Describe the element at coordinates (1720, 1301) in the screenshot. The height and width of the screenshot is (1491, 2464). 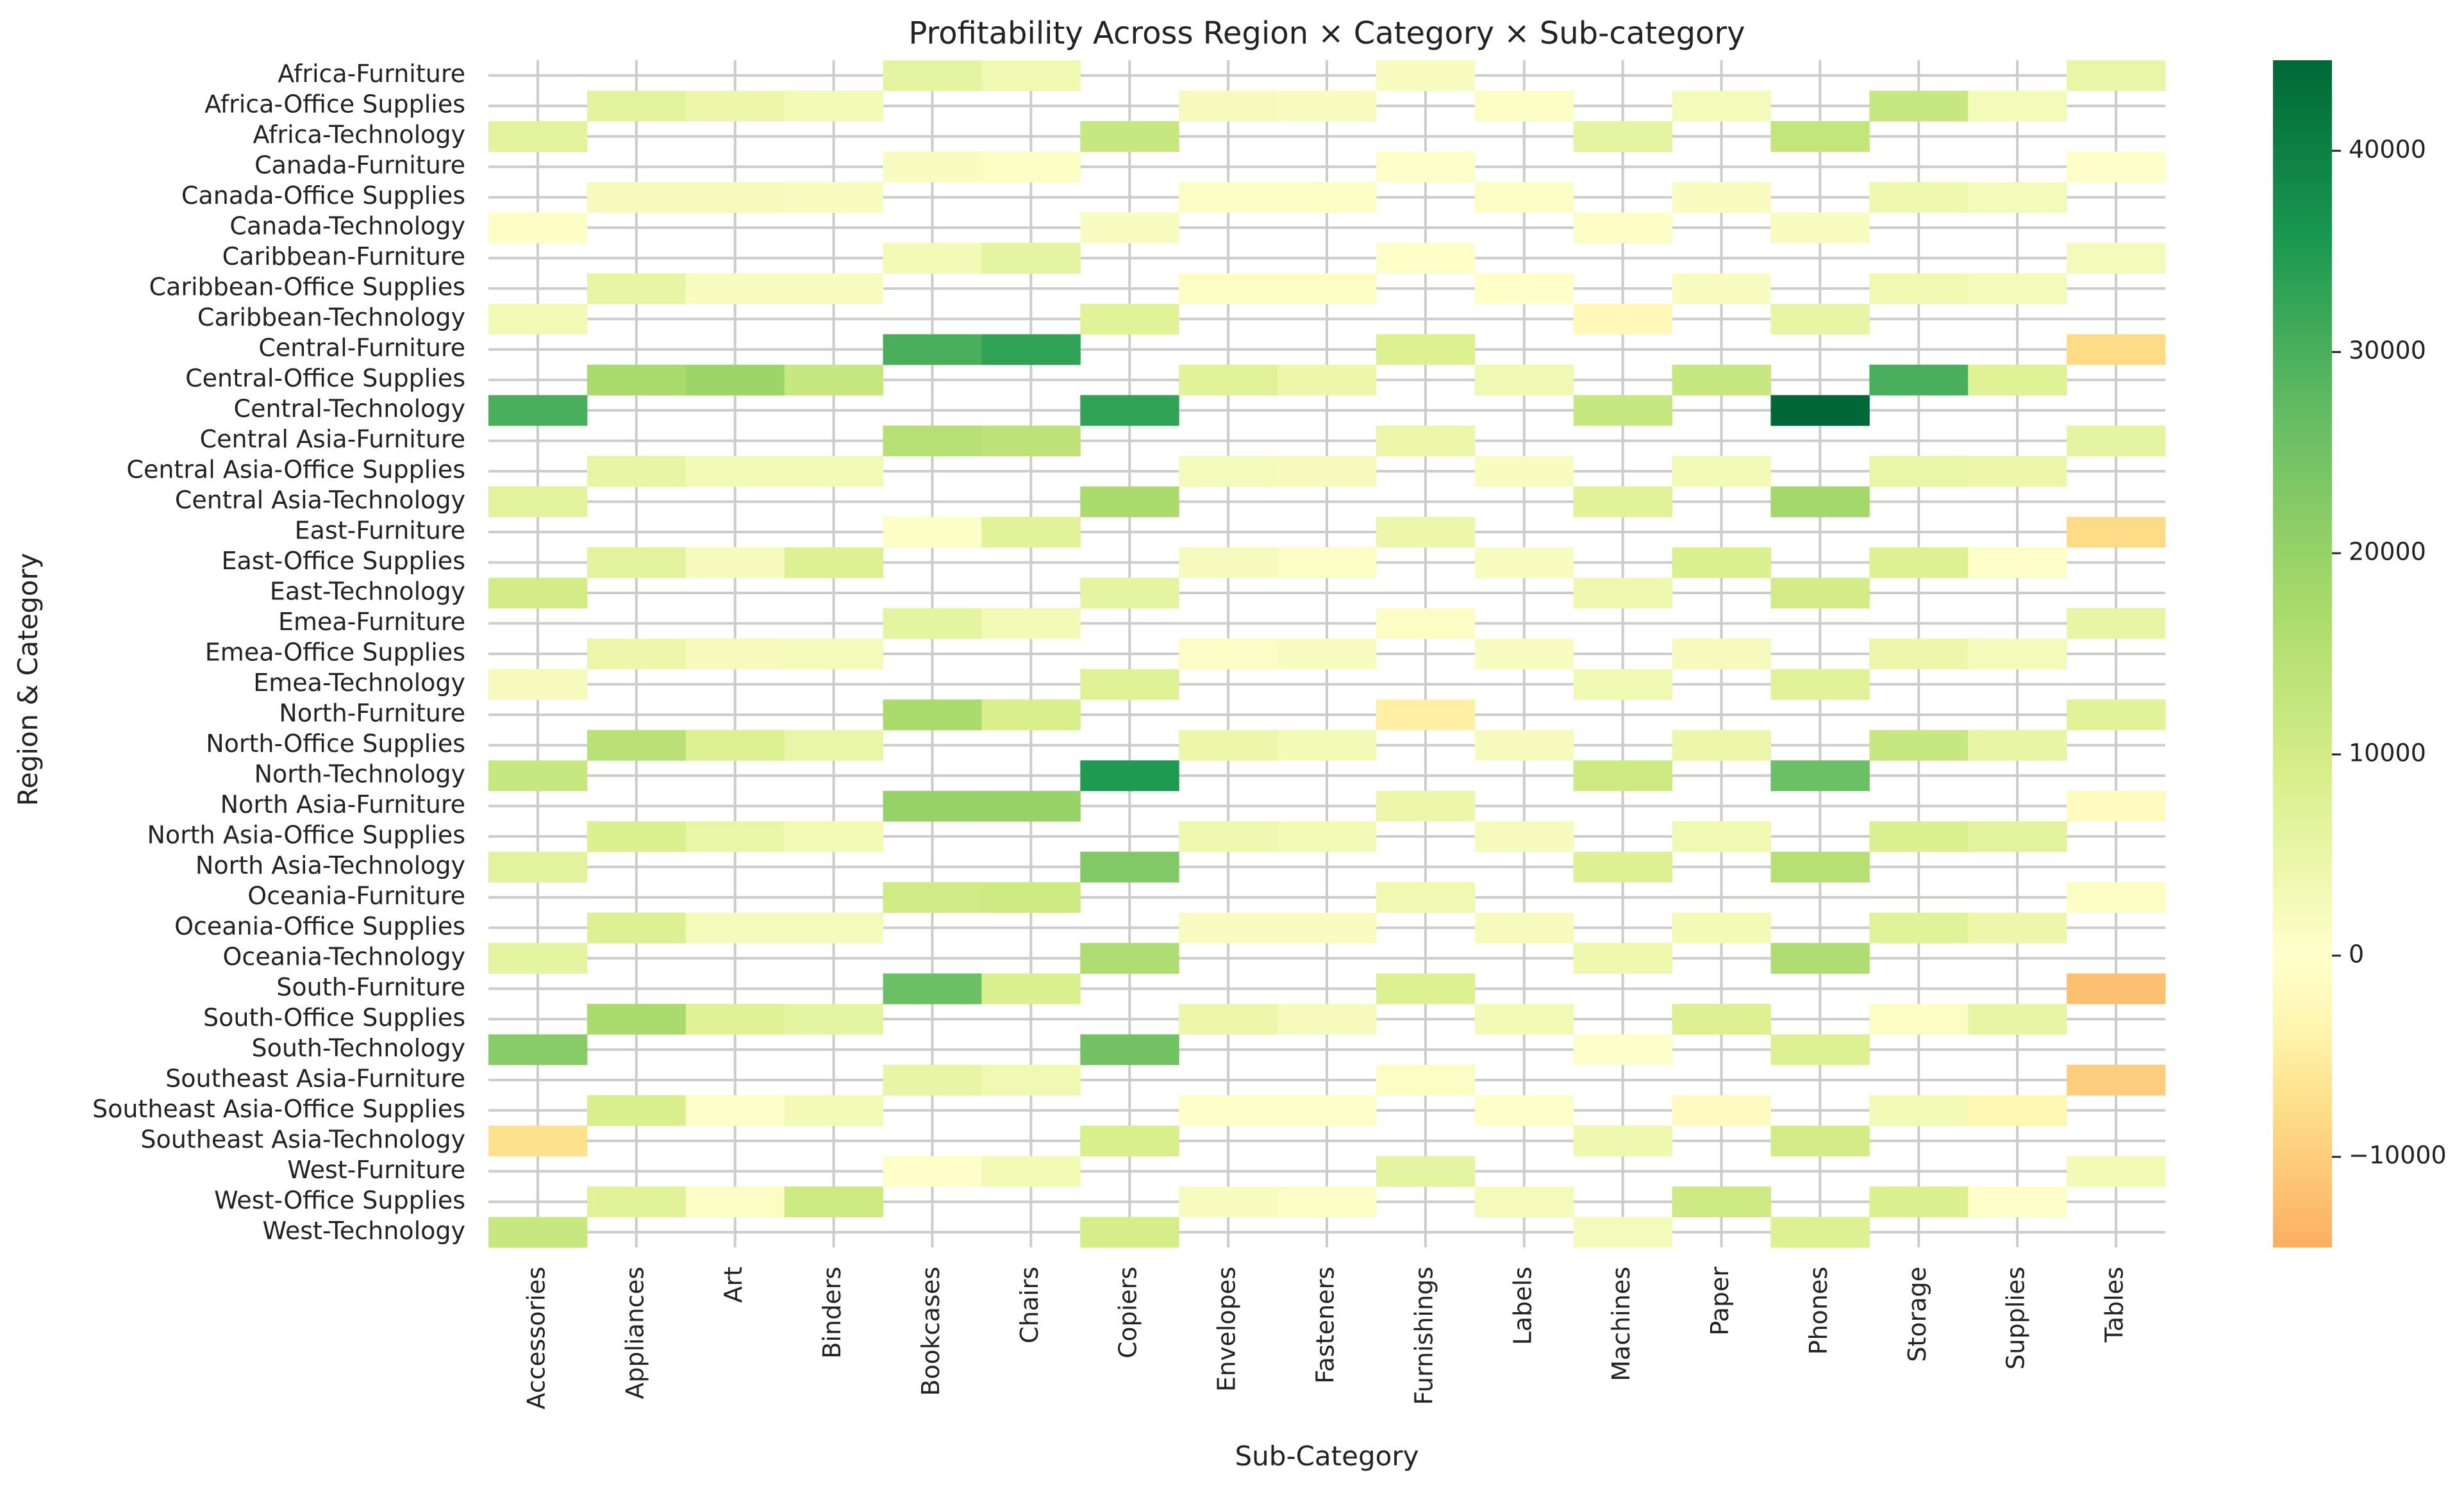
I see `x-tick-label: Paper` at that location.